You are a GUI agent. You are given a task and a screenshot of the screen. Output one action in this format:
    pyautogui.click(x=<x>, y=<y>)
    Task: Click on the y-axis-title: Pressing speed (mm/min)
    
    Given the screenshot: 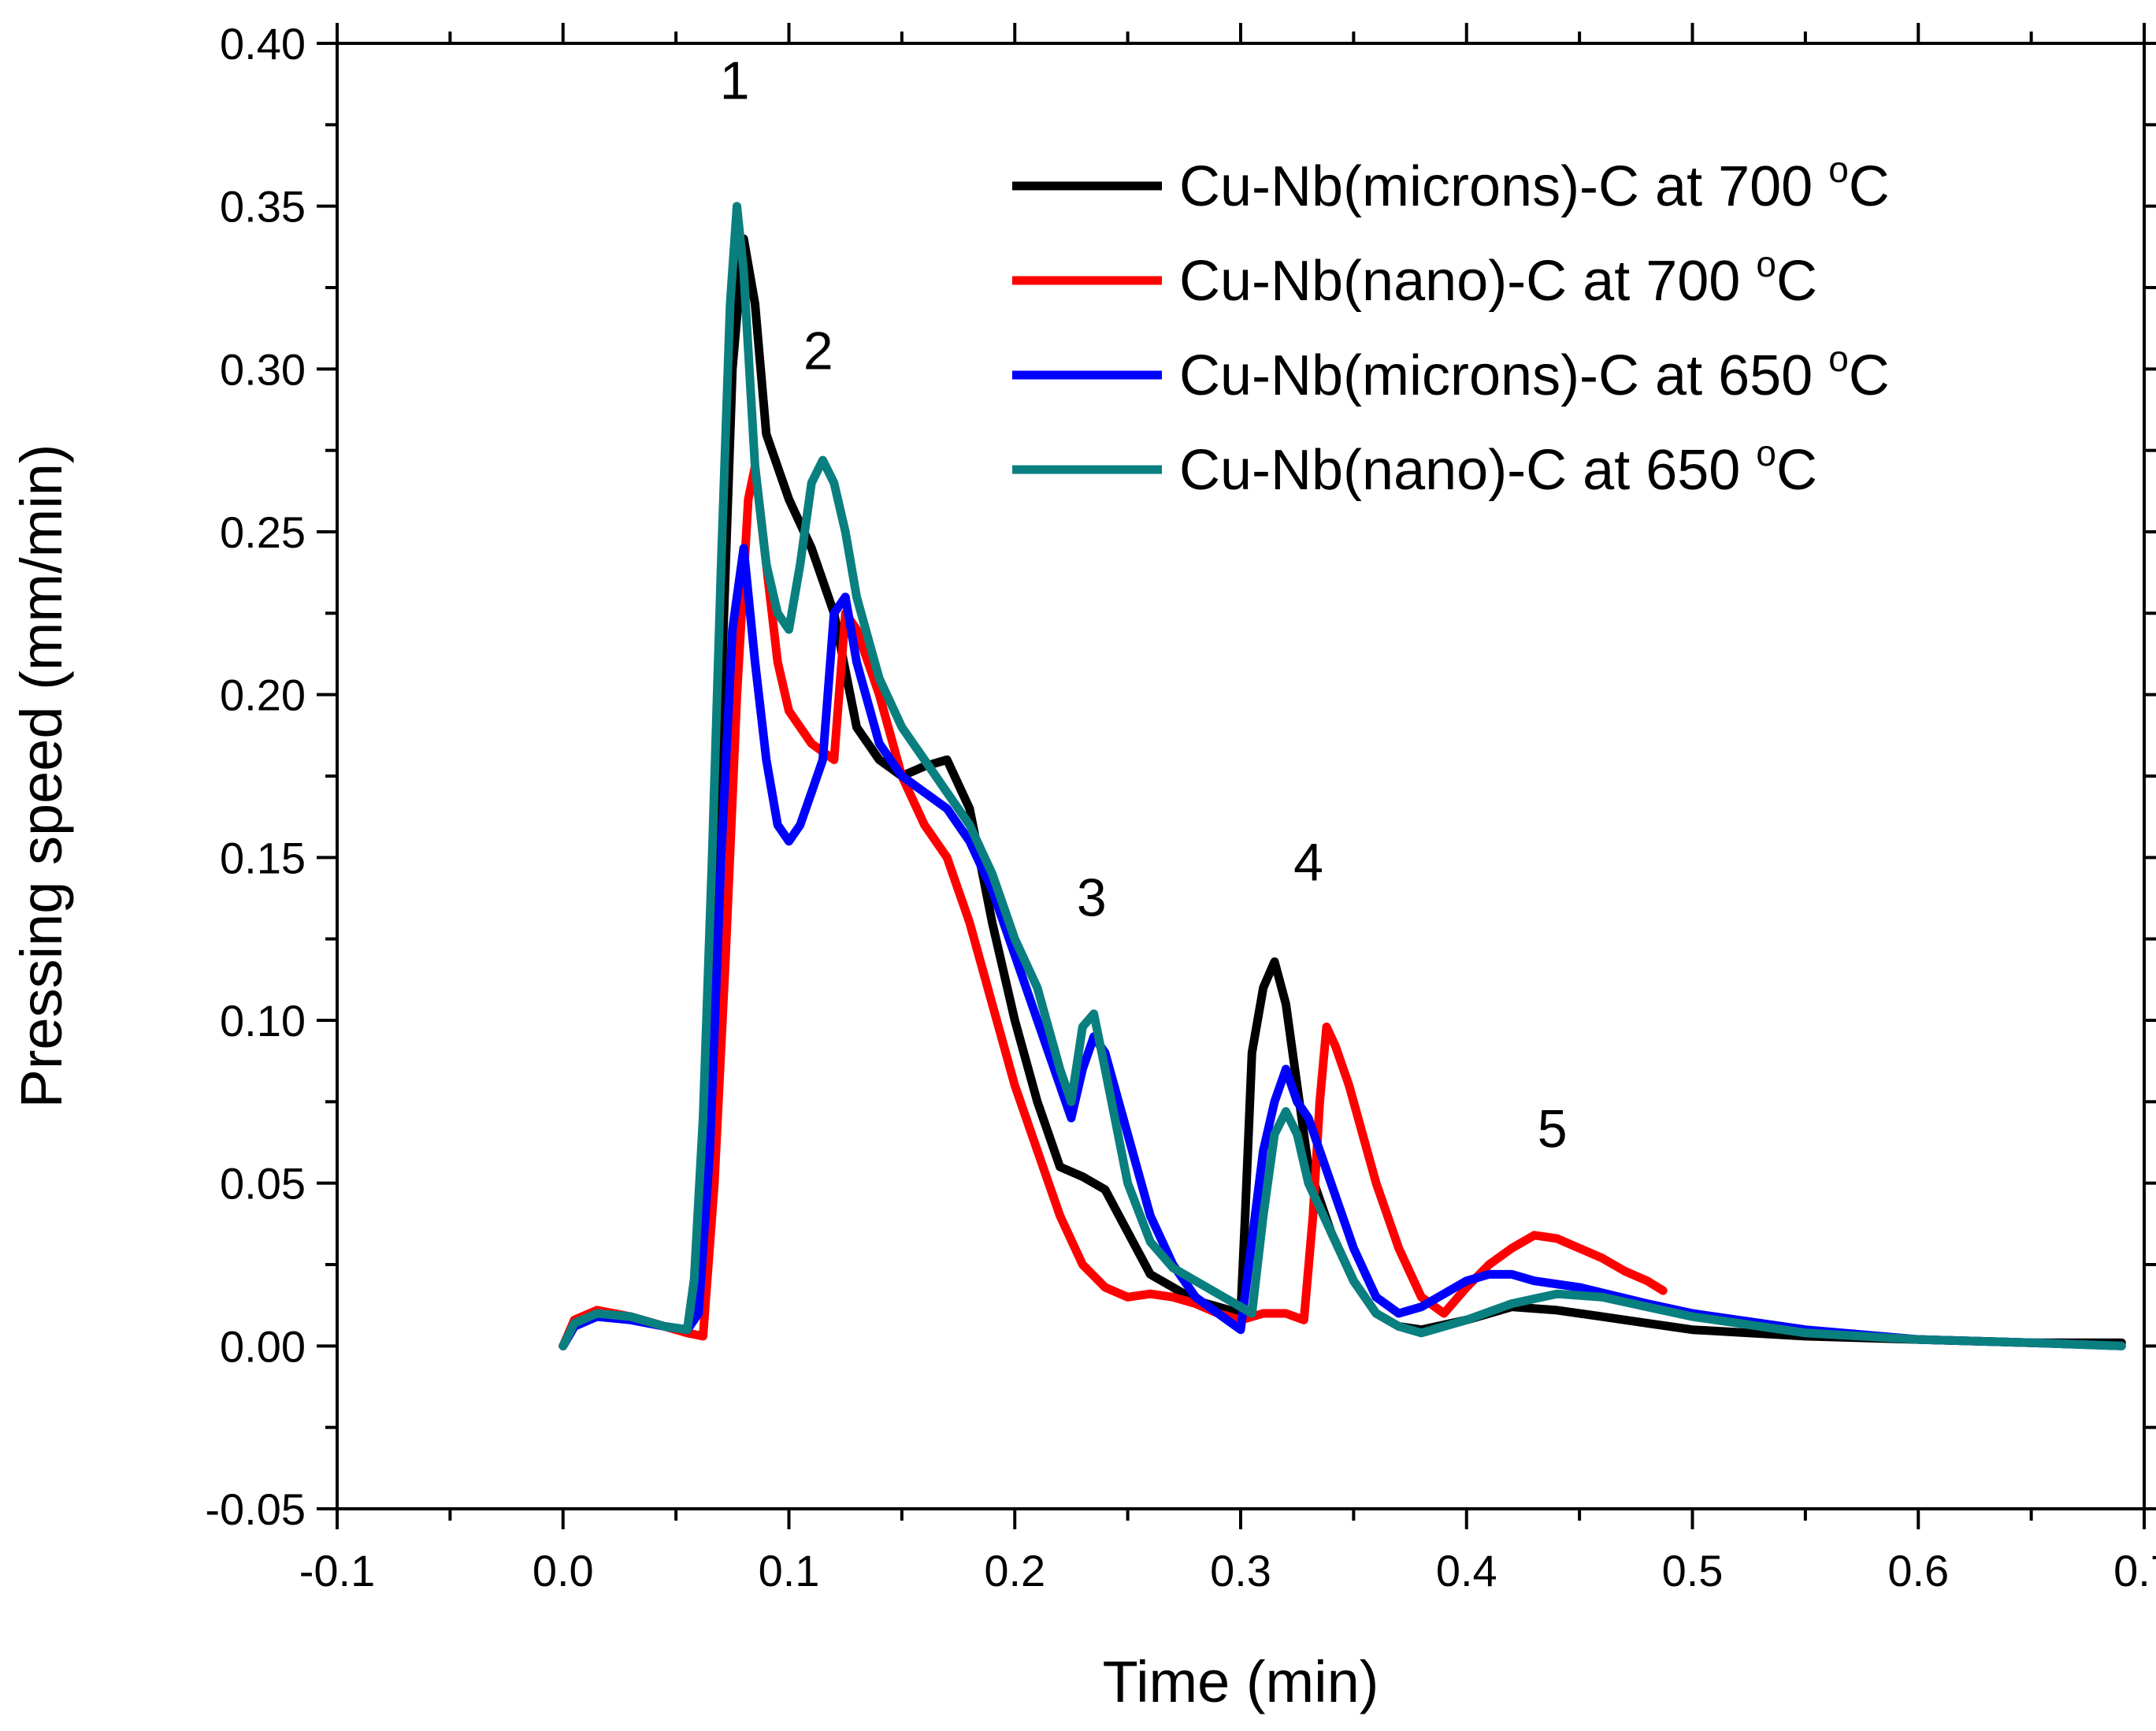 What is the action you would take?
    pyautogui.click(x=41, y=776)
    